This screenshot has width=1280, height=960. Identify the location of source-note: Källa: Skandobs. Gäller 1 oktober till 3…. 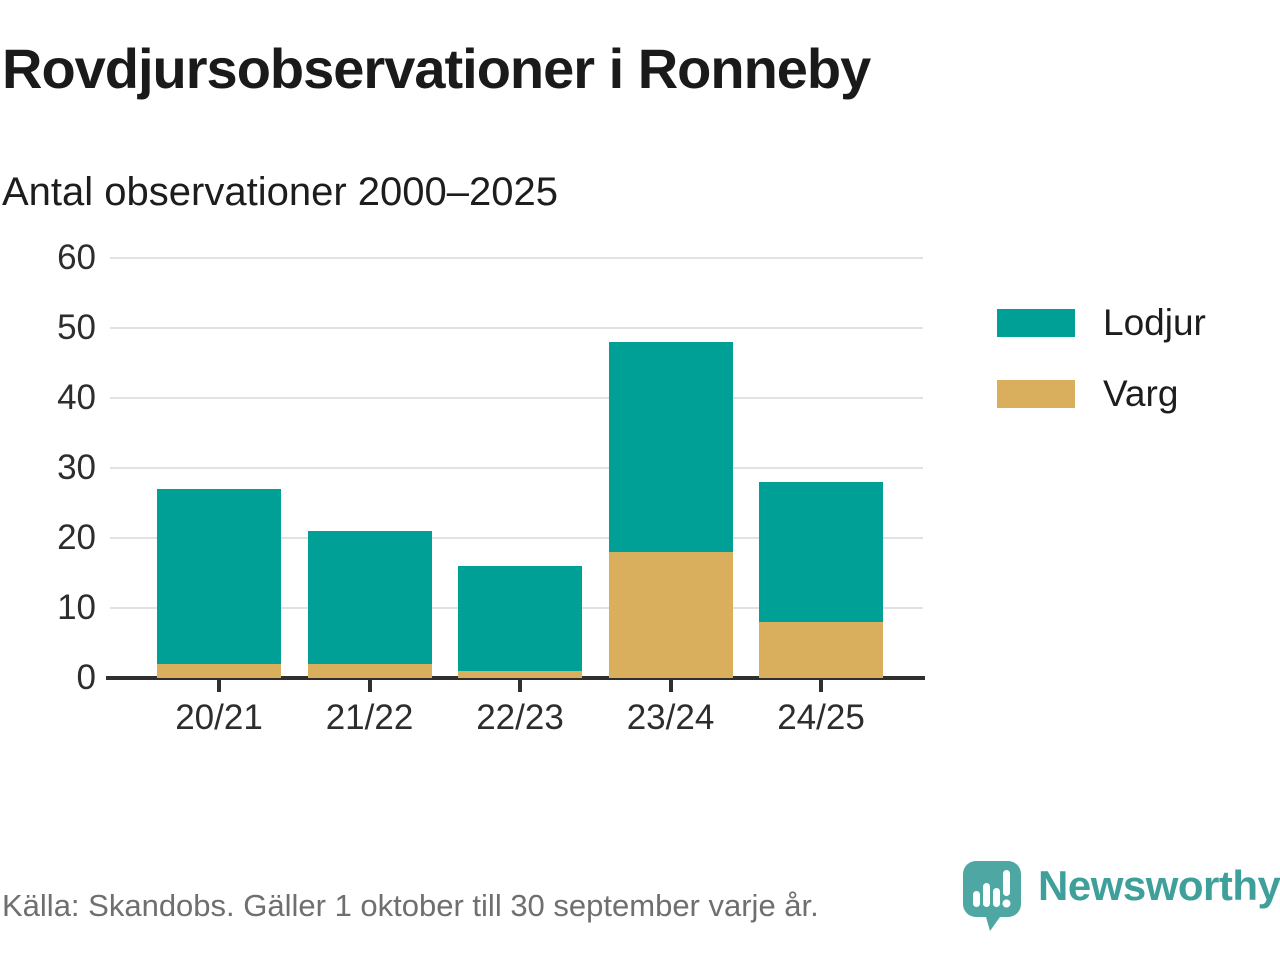
(410, 905).